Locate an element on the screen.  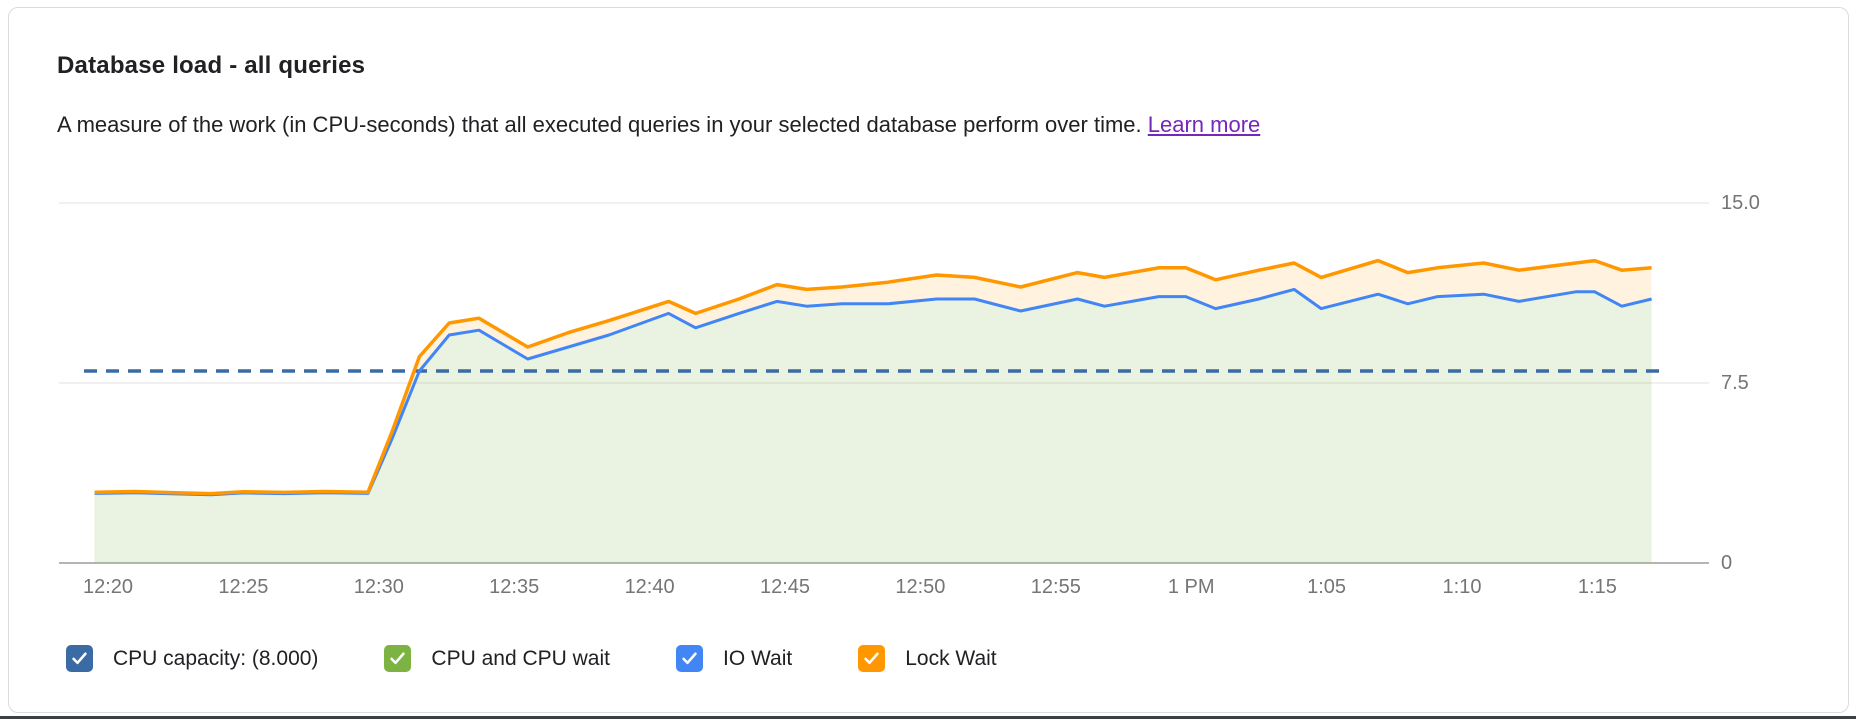
legend-item-io-wait: IO Wait is located at coordinates (734, 658).